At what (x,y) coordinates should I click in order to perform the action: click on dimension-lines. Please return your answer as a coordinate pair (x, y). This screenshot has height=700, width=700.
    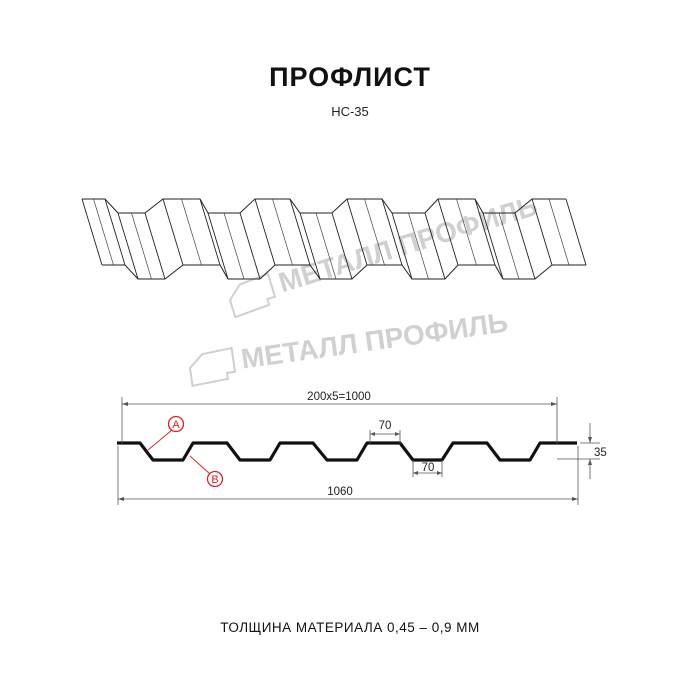
    Looking at the image, I should click on (358, 451).